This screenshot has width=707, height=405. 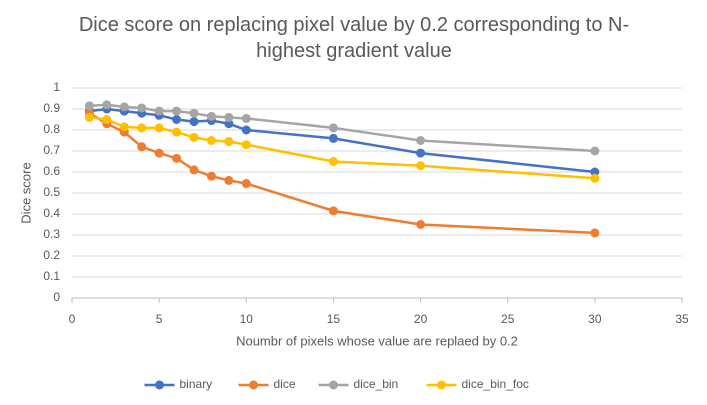 What do you see at coordinates (595, 319) in the screenshot?
I see `x-tick-label: 30` at bounding box center [595, 319].